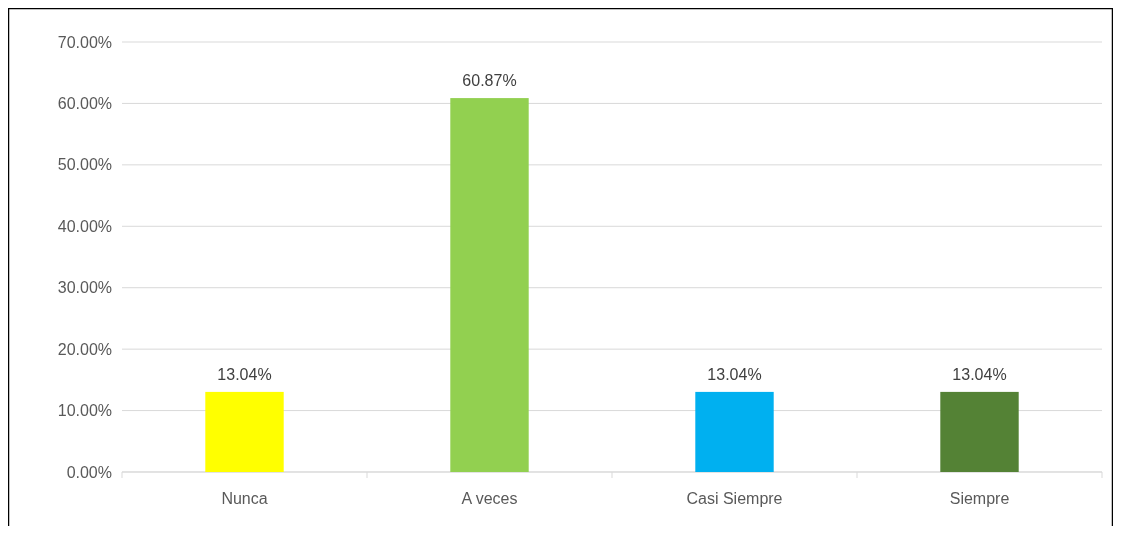 The image size is (1121, 534). Describe the element at coordinates (244, 498) in the screenshot. I see `x-tick-label: Nunca` at that location.